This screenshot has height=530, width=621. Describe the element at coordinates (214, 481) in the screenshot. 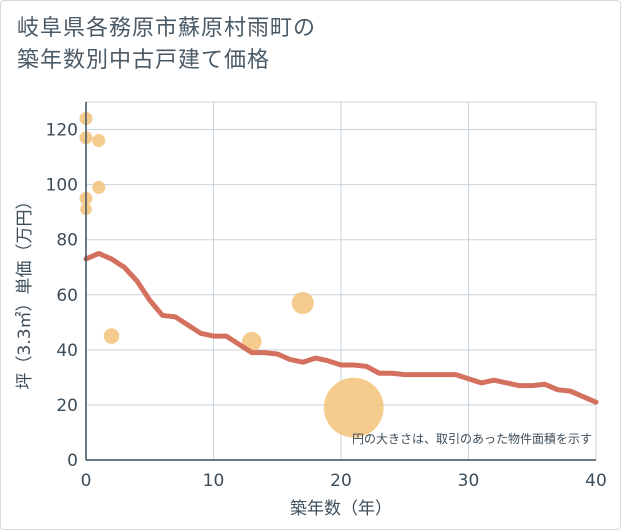

I see `x-tick-label: 10` at that location.